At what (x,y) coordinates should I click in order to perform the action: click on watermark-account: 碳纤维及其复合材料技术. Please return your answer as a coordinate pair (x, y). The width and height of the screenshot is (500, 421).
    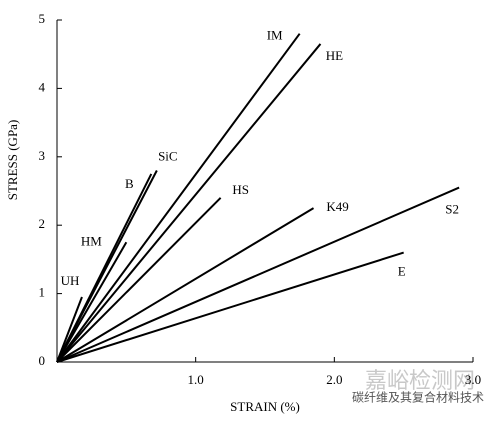
    Looking at the image, I should click on (418, 397).